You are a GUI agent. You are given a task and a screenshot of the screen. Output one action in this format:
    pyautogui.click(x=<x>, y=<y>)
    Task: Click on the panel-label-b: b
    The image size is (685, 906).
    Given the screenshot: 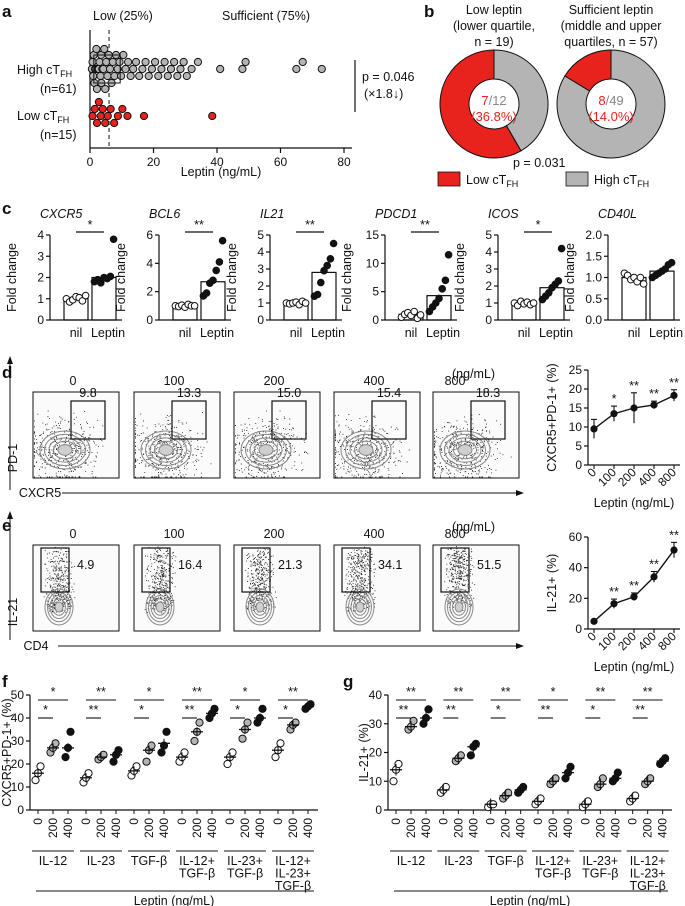 What is the action you would take?
    pyautogui.click(x=429, y=11)
    